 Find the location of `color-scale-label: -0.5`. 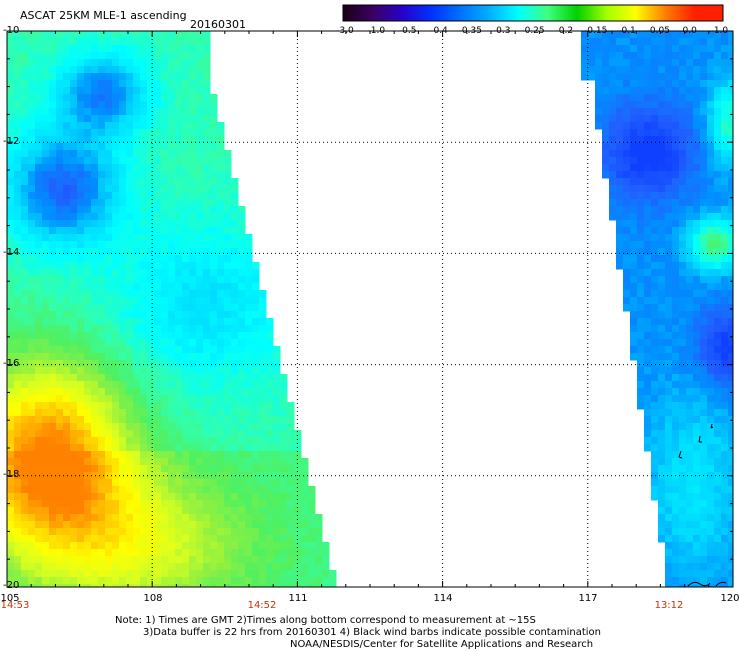

color-scale-label: -0.5 is located at coordinates (407, 31).